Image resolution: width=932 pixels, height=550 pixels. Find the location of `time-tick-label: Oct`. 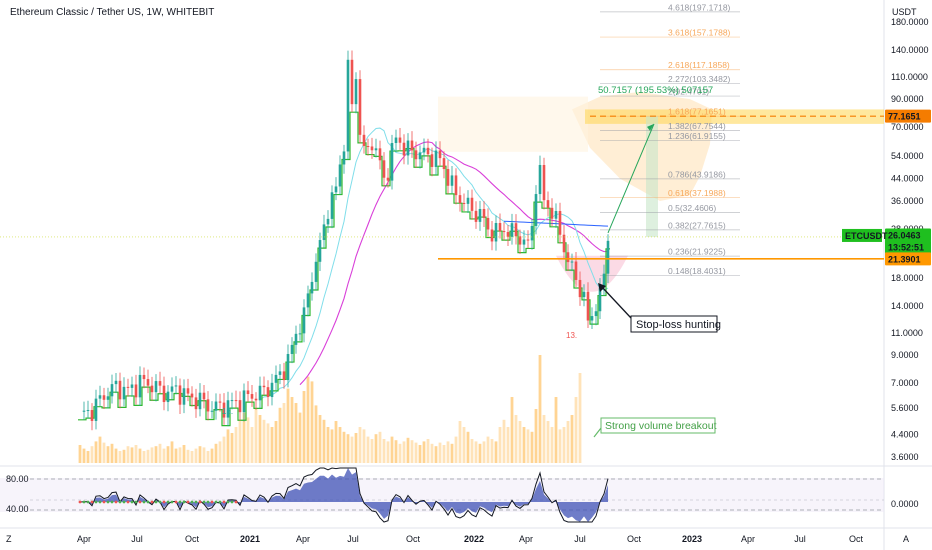

time-tick-label: Oct is located at coordinates (192, 539).